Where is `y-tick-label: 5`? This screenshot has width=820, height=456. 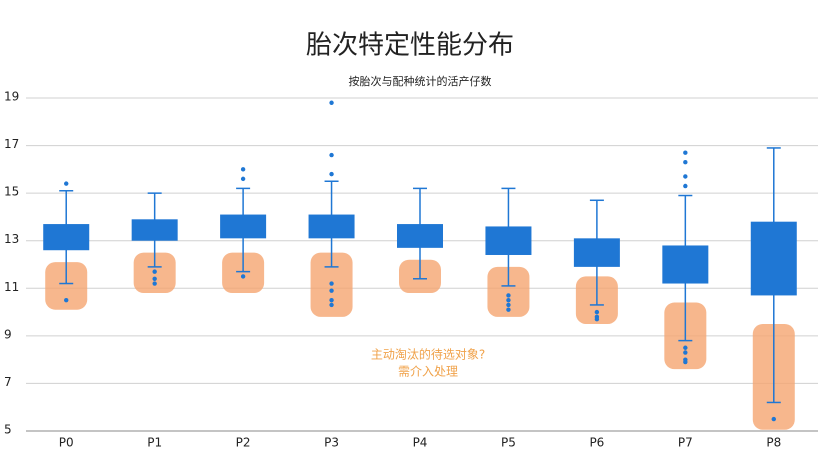 y-tick-label: 5 is located at coordinates (8, 430).